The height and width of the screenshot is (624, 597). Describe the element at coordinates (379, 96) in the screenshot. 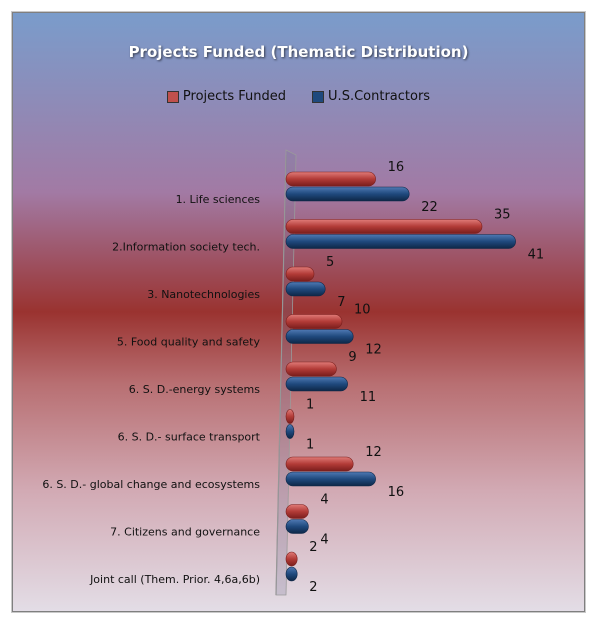

I see `legend-label-us-contractors: U.S.Contractors` at that location.